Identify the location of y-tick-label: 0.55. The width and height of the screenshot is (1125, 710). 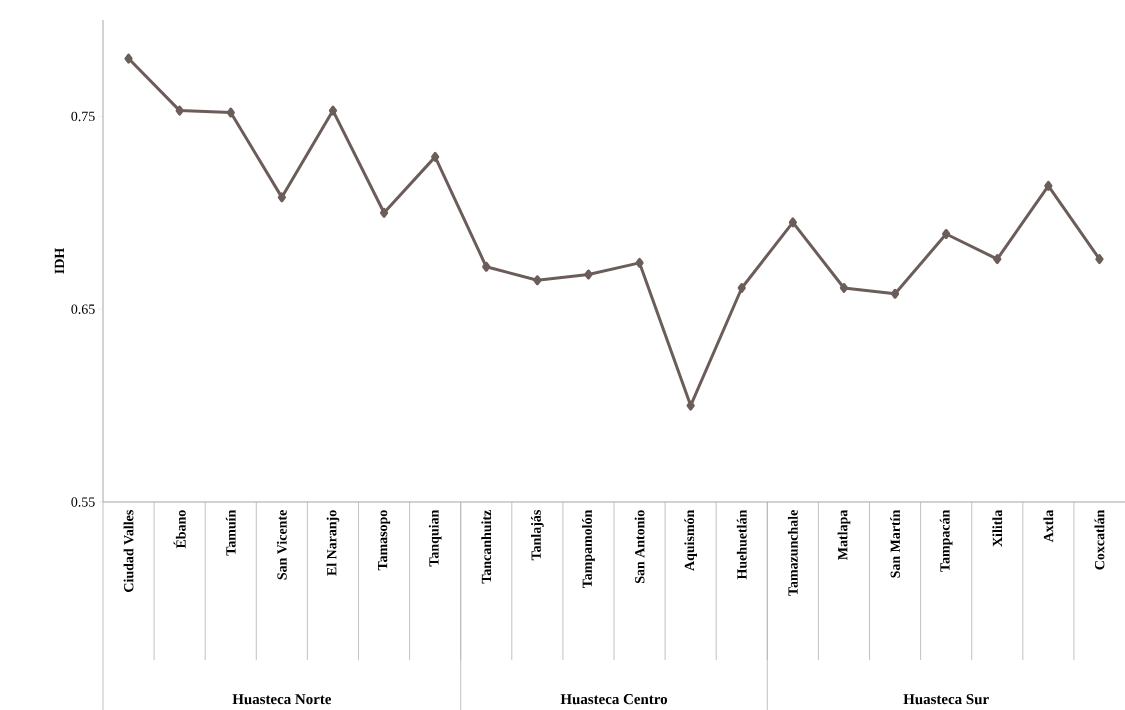
(83, 502).